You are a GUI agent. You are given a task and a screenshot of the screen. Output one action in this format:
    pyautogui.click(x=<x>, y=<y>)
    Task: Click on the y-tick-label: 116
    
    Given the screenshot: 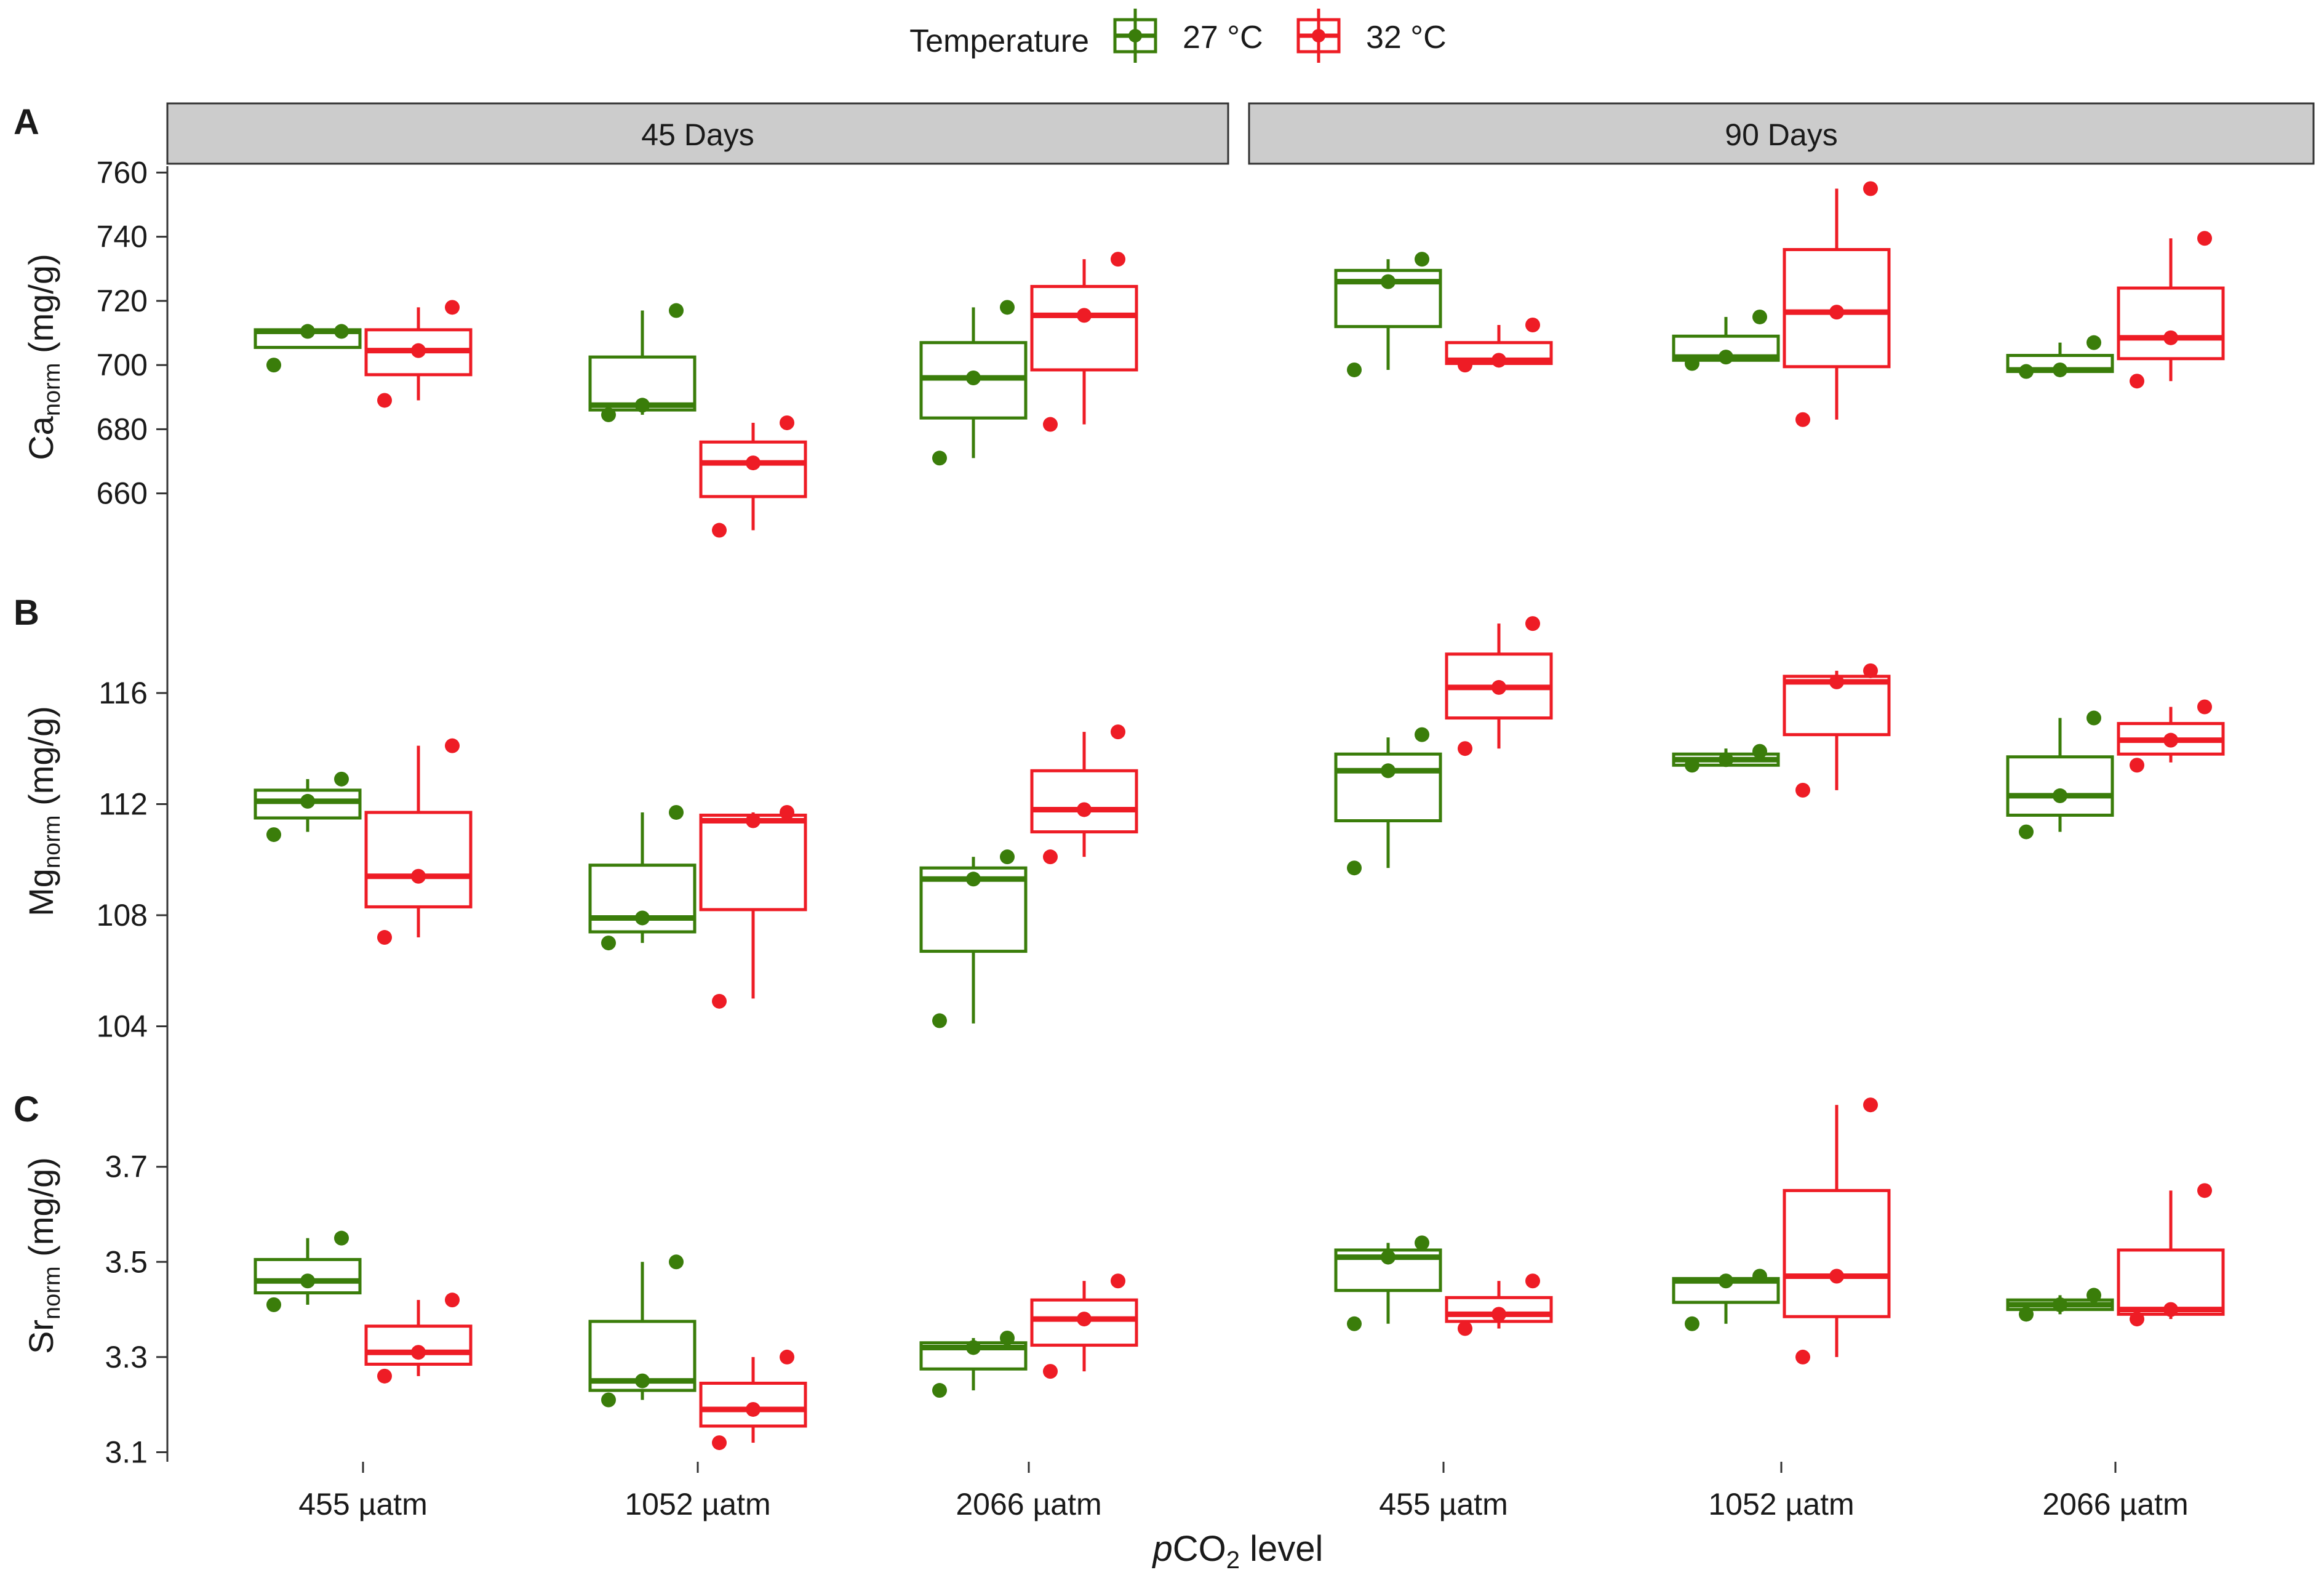 What is the action you would take?
    pyautogui.click(x=123, y=693)
    